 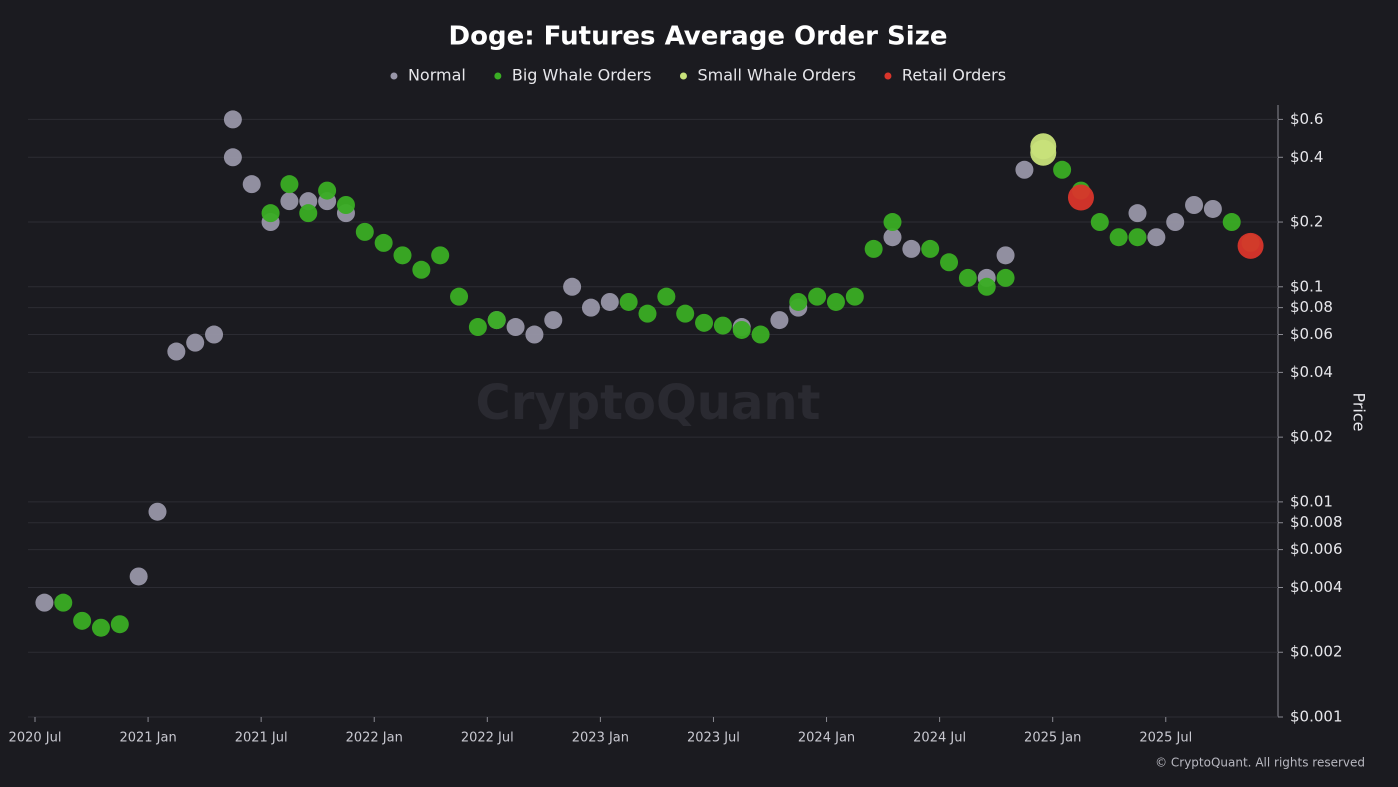 What do you see at coordinates (954, 75) in the screenshot?
I see `legend-label: Retail Orders` at bounding box center [954, 75].